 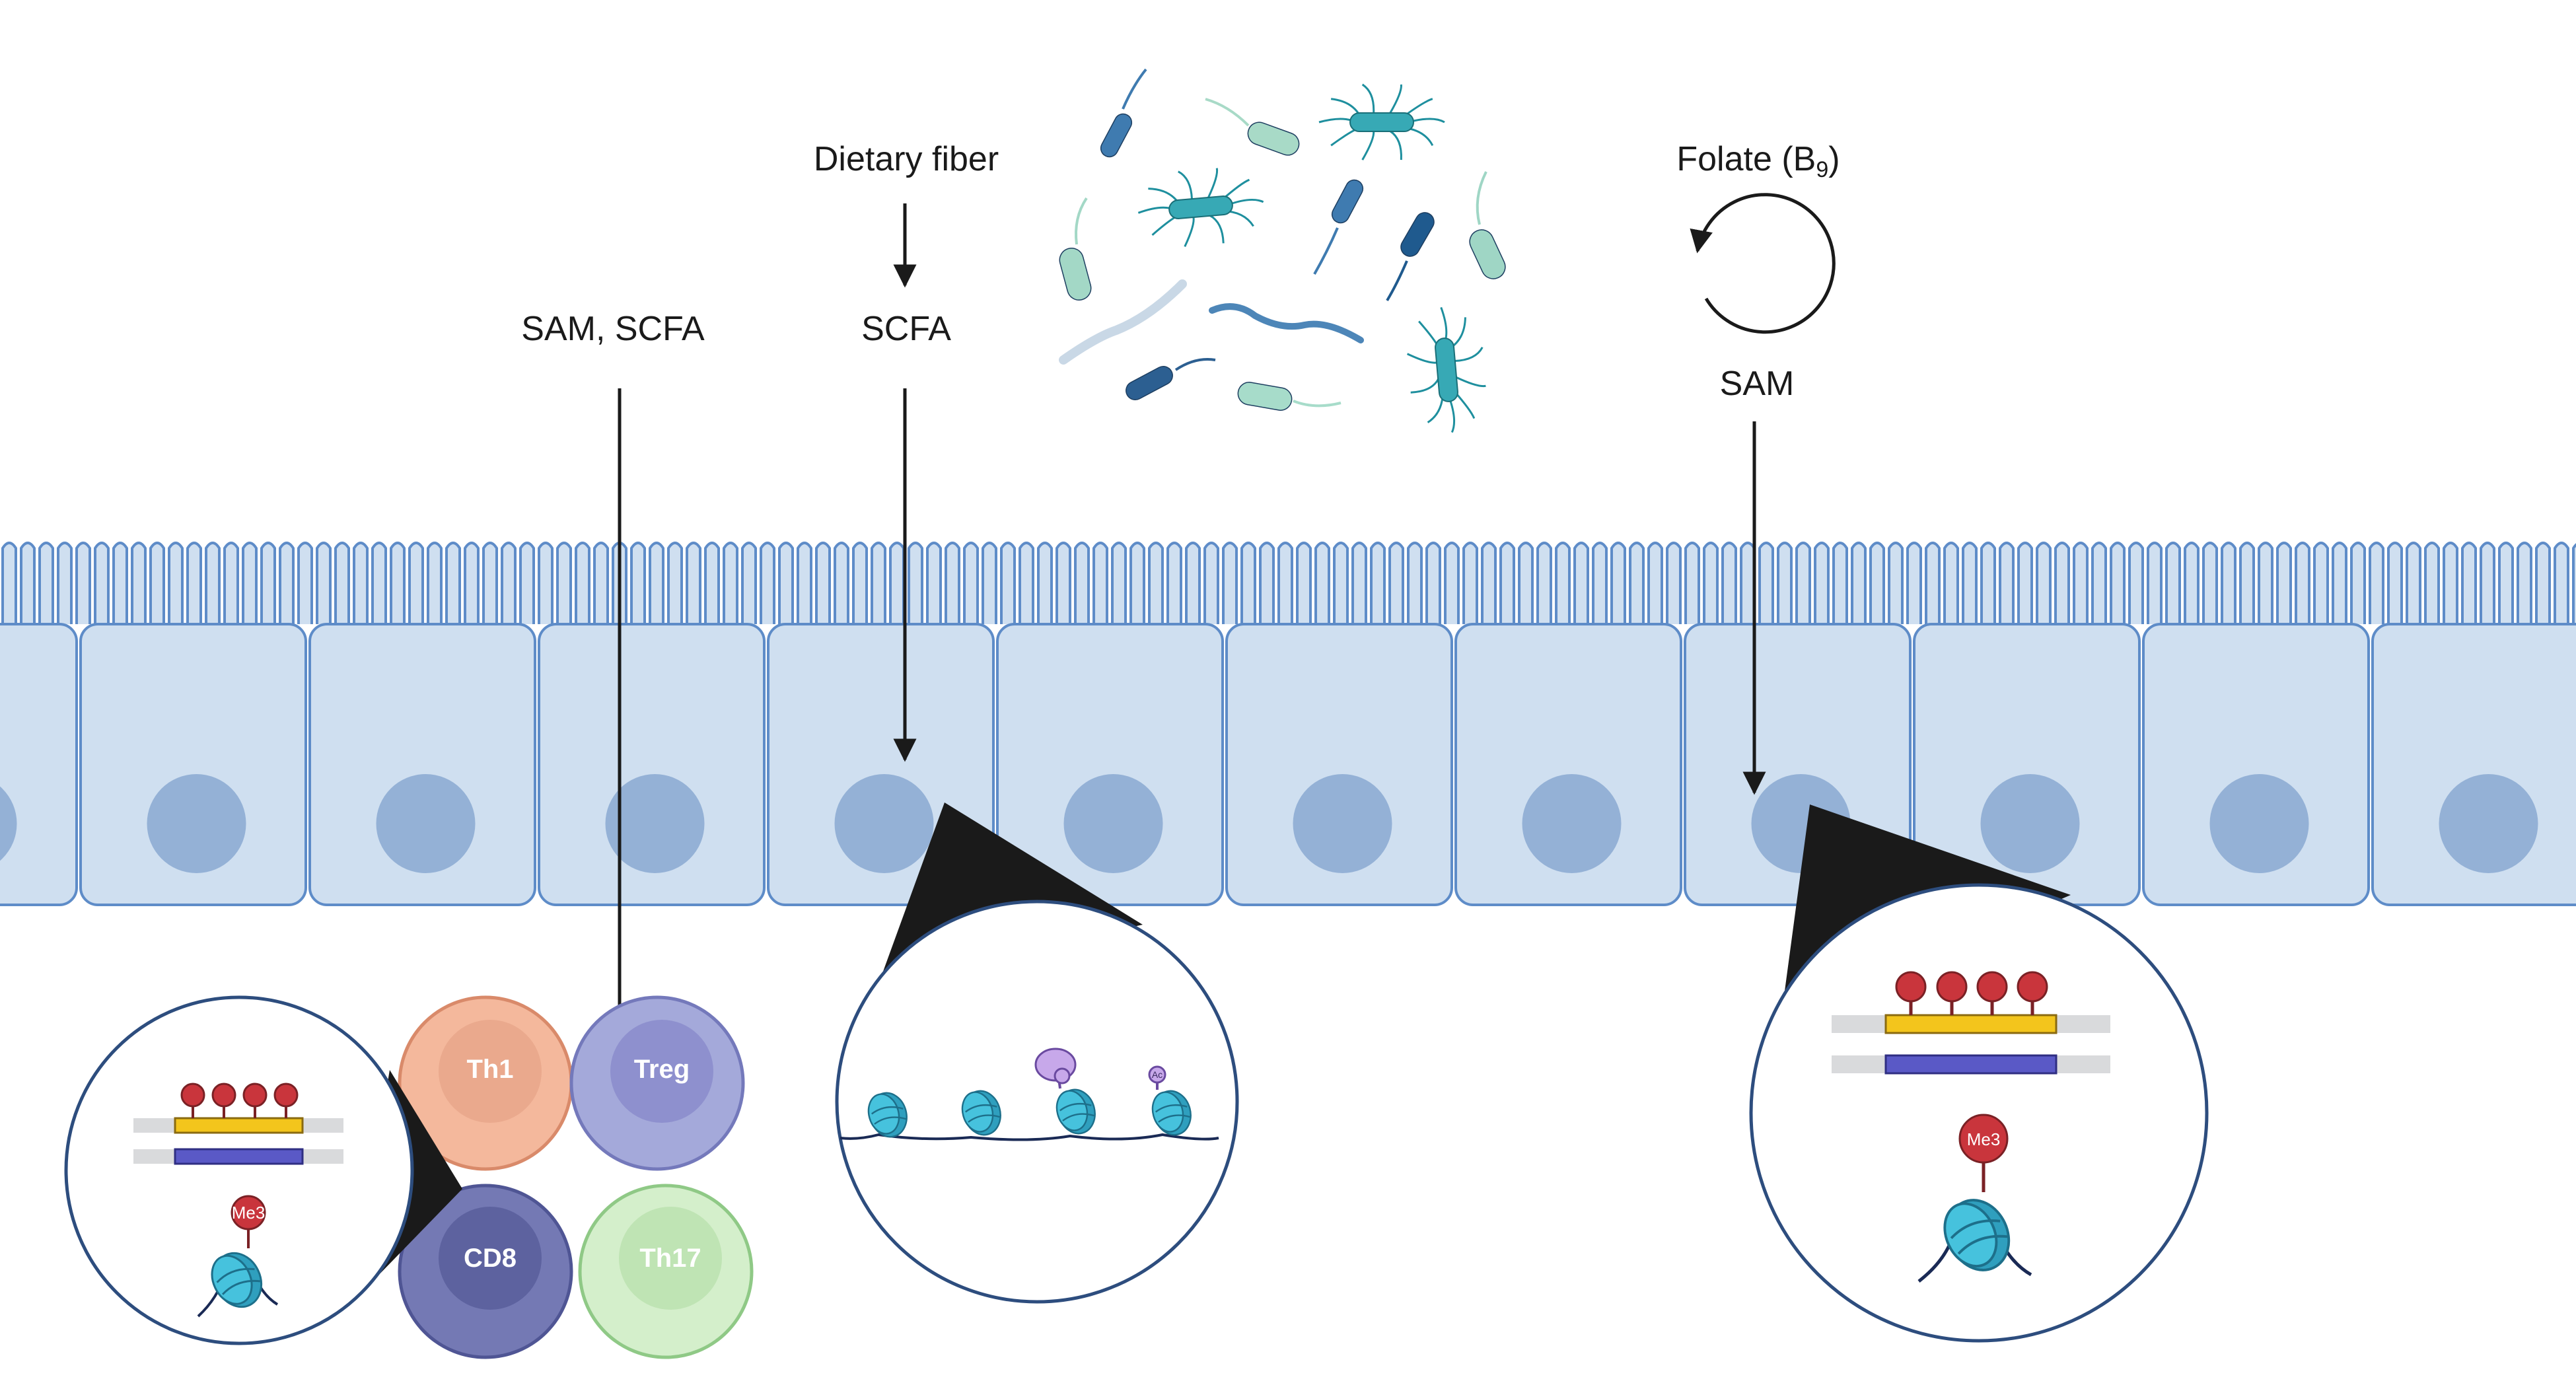 I want to click on epithelial-cell, so click(x=38, y=764).